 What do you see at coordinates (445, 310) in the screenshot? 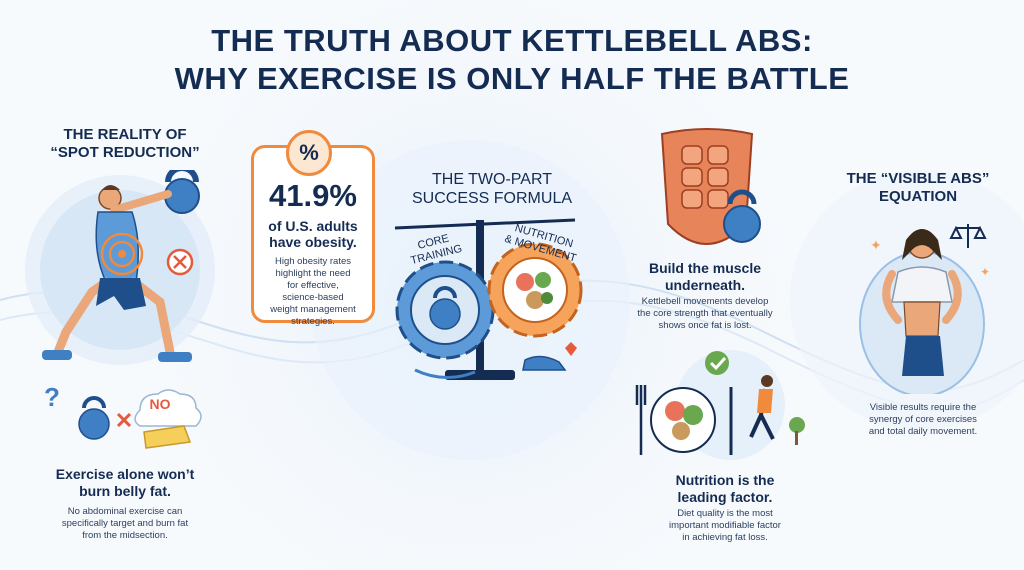
I see `core-training-gear-icon` at bounding box center [445, 310].